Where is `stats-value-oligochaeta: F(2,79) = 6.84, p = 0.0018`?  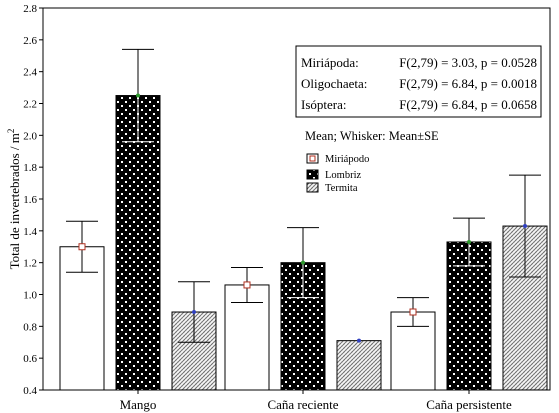 stats-value-oligochaeta: F(2,79) = 6.84, p = 0.0018 is located at coordinates (468, 83).